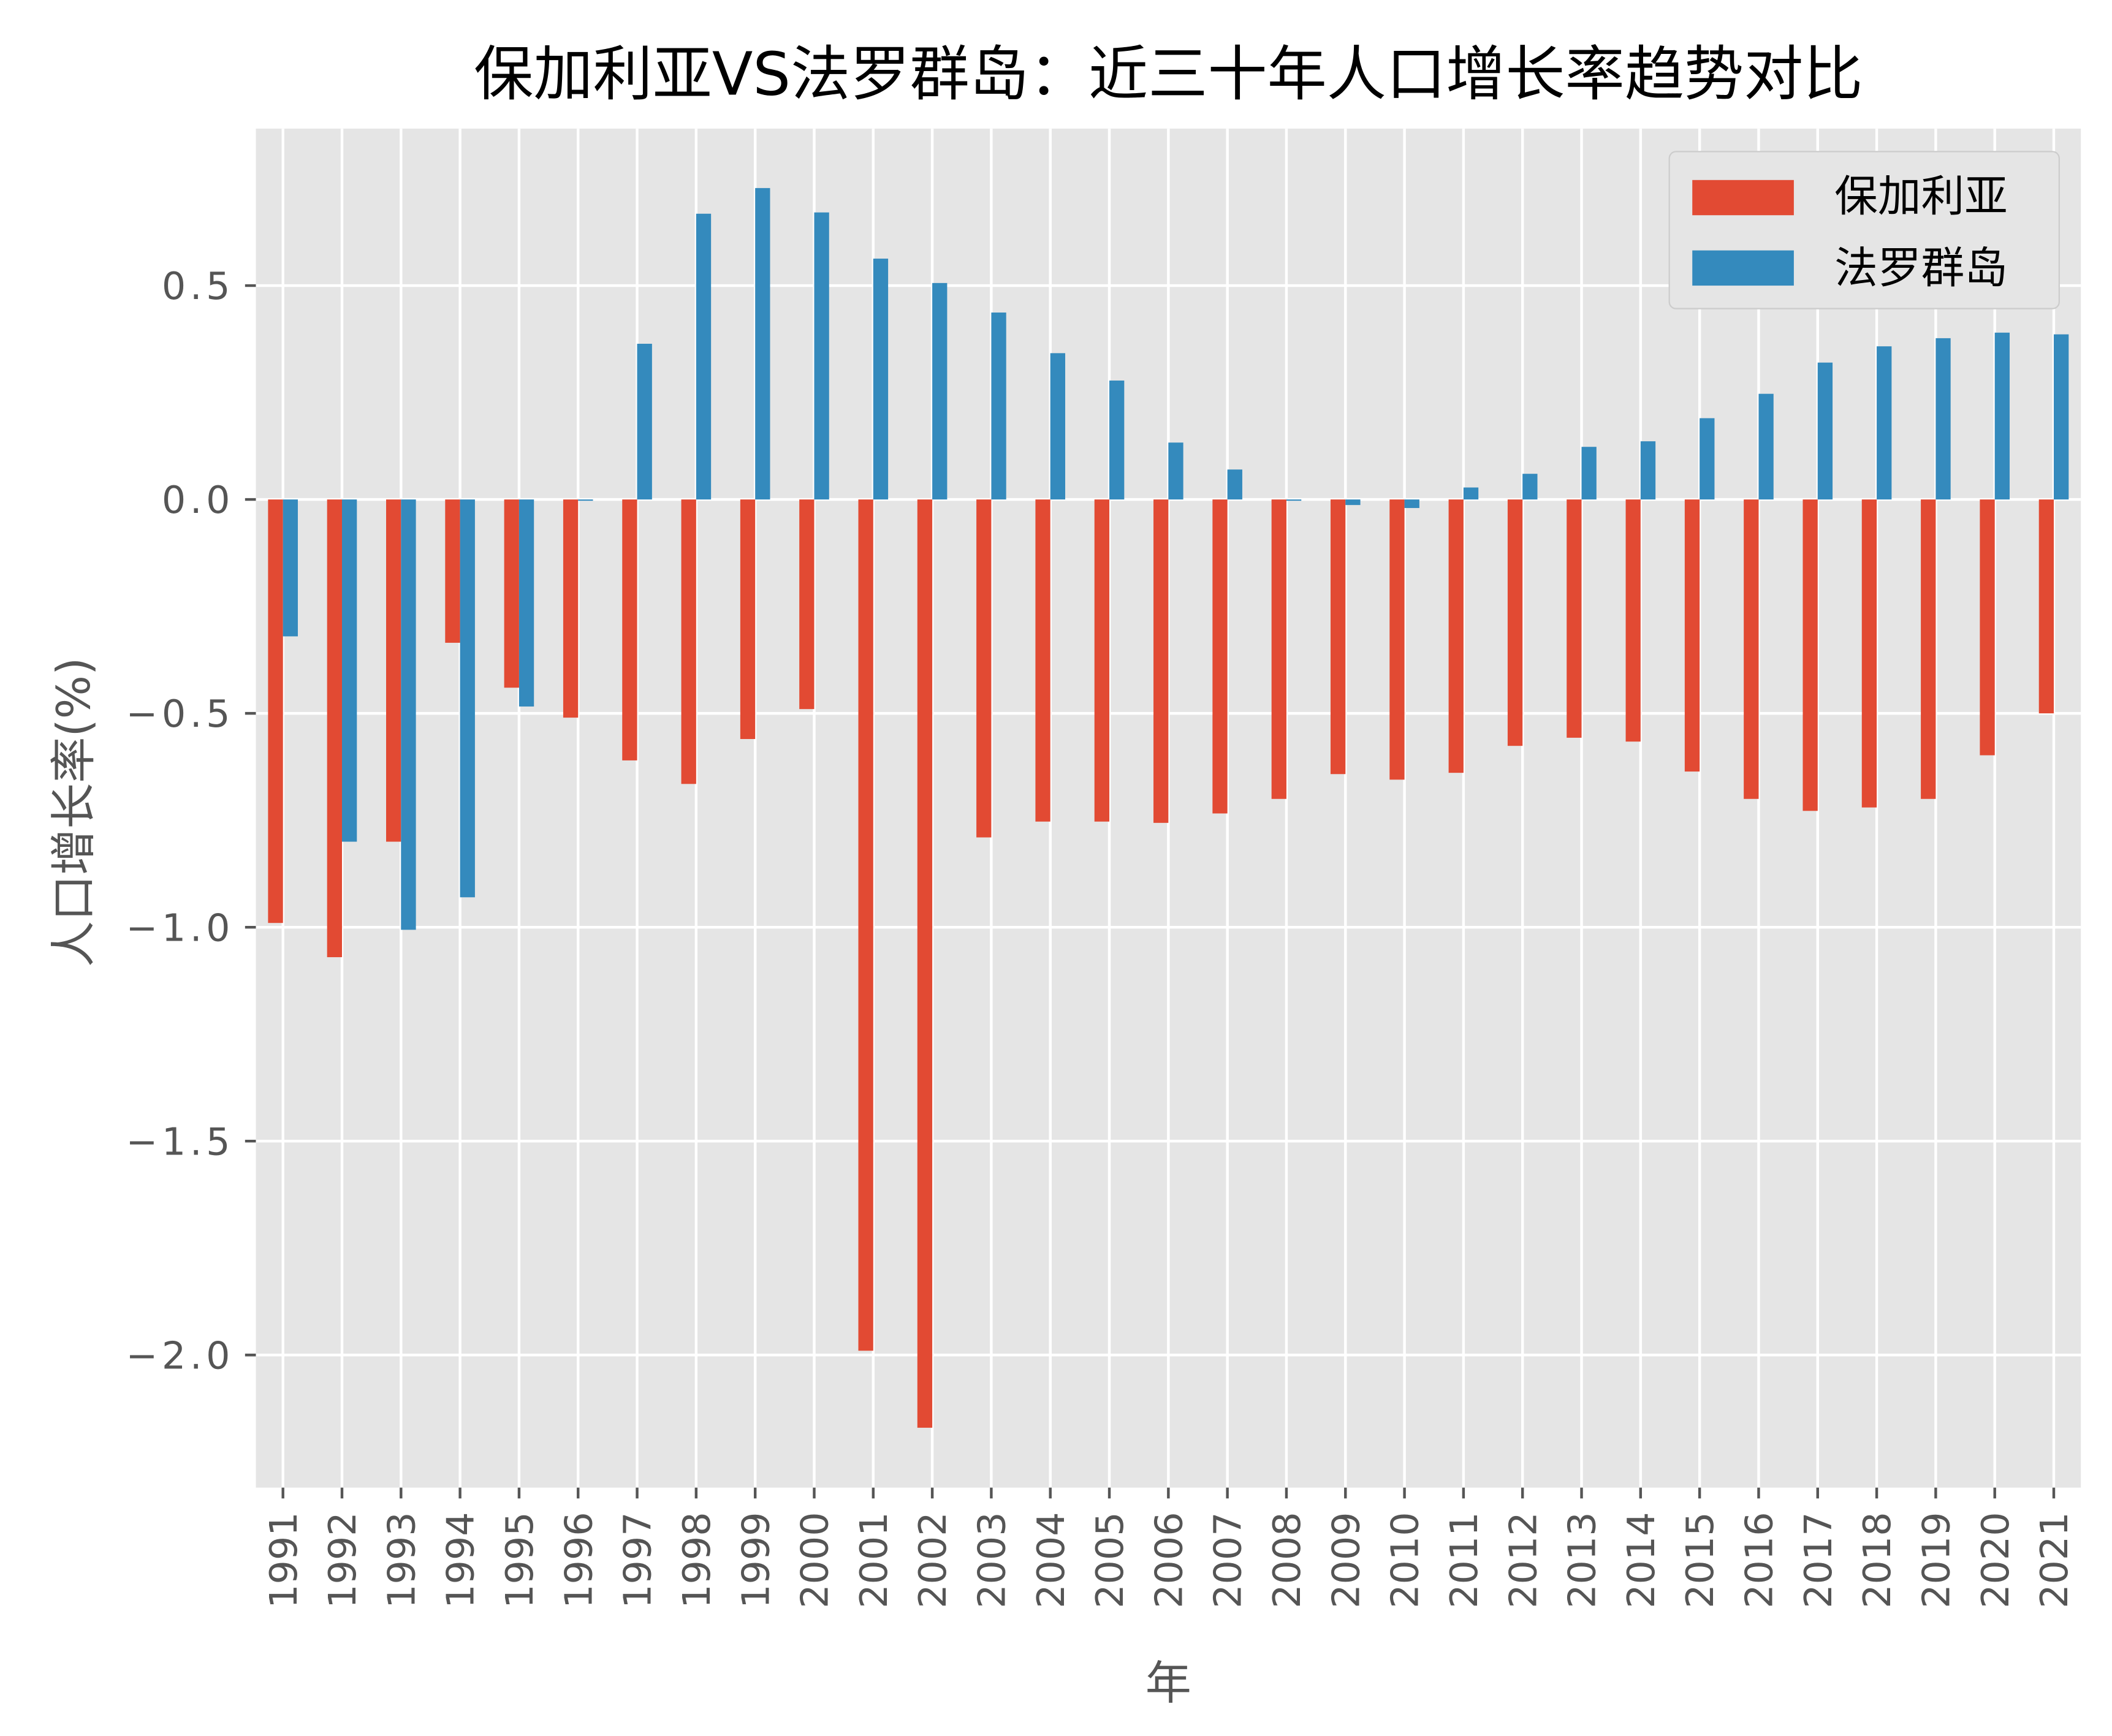  I want to click on x-tick-label: 1997, so click(638, 1560).